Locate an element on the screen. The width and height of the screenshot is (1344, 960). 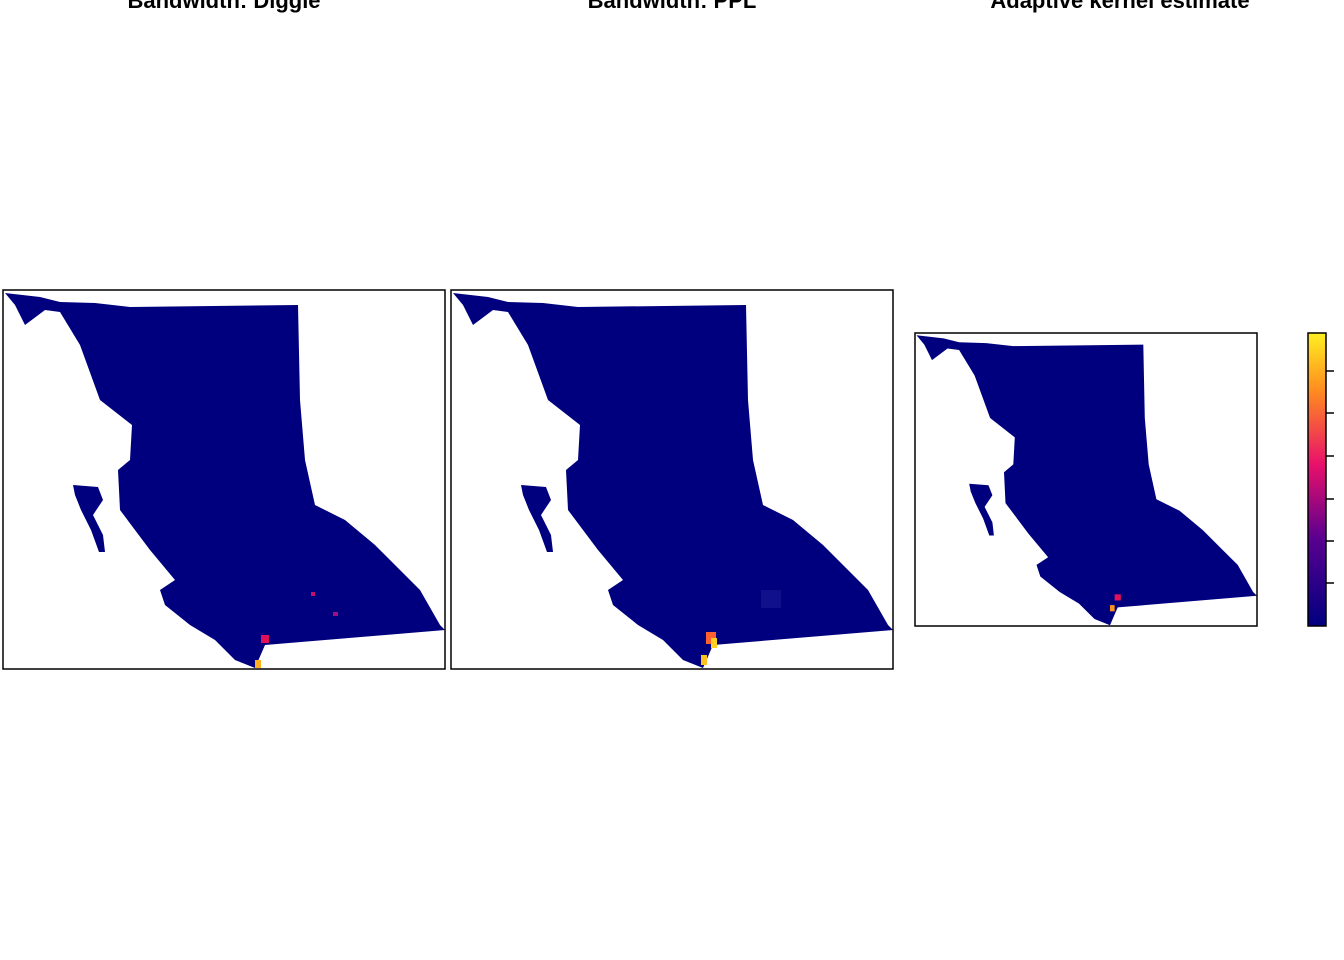
panel-title: Bandwidth: Diggle is located at coordinates (223, 6).